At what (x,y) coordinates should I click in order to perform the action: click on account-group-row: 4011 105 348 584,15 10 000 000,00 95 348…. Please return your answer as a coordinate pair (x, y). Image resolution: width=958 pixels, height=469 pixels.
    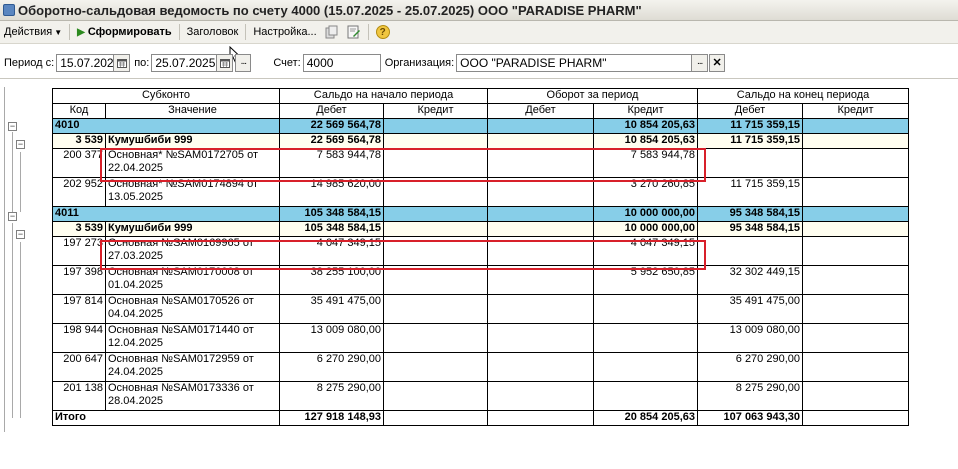
    Looking at the image, I should click on (480, 214).